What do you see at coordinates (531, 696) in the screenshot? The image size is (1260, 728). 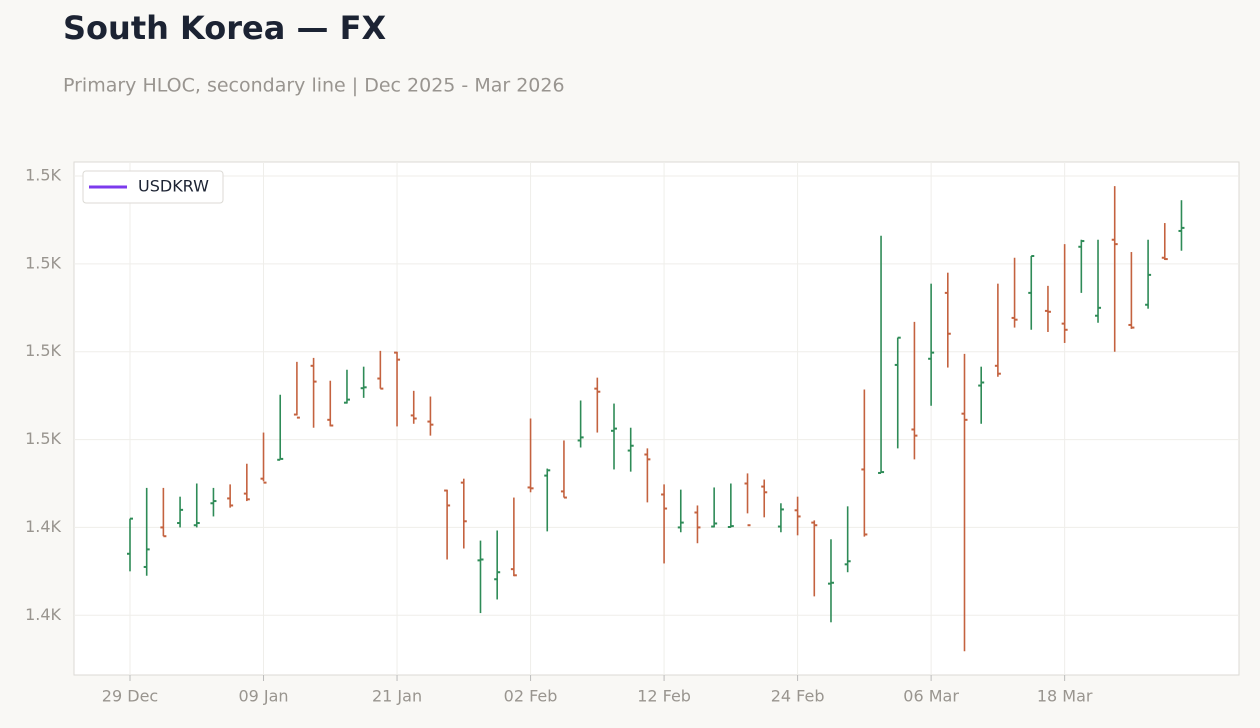 I see `x-tick-label: 02 Feb` at bounding box center [531, 696].